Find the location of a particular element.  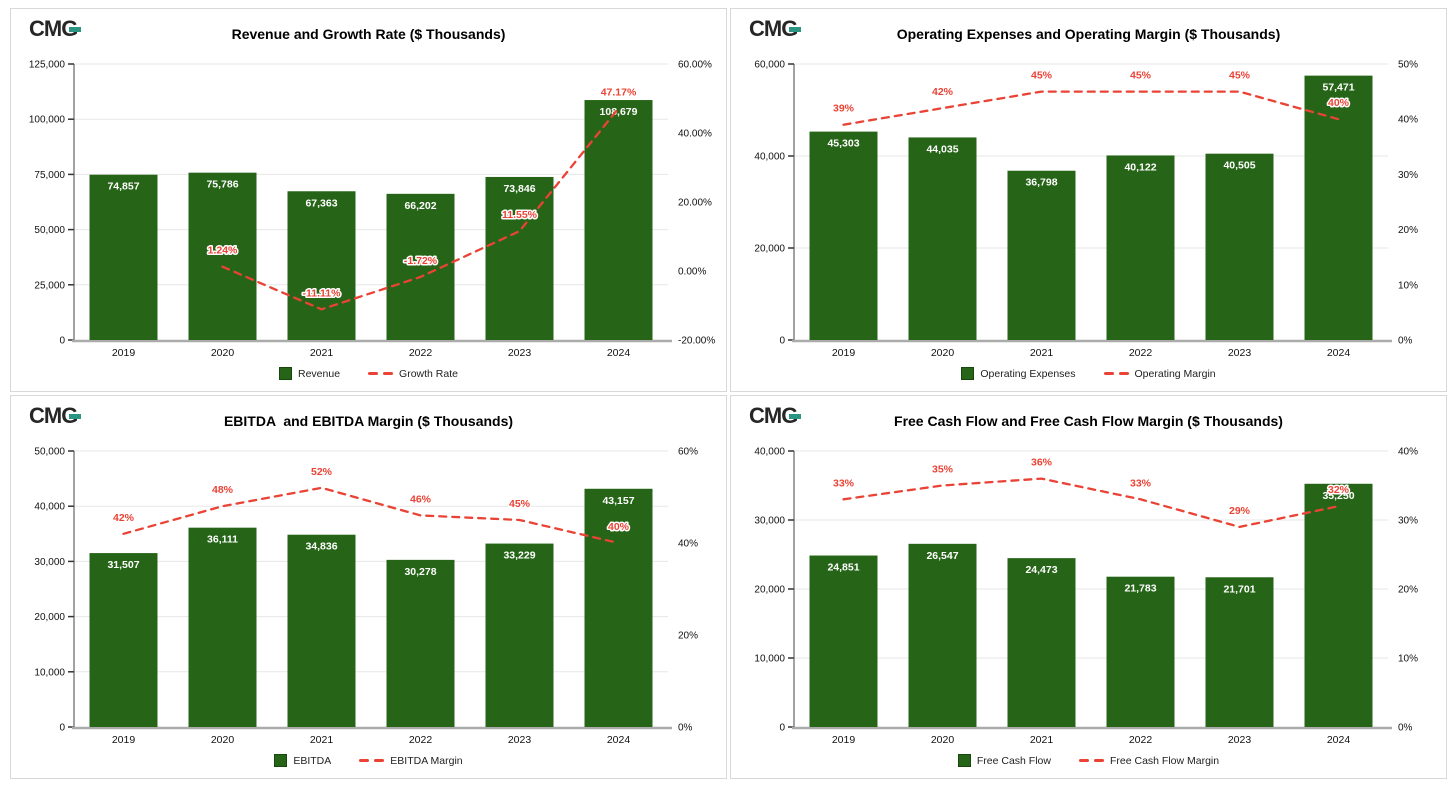

line-point-label: 48% is located at coordinates (223, 490).